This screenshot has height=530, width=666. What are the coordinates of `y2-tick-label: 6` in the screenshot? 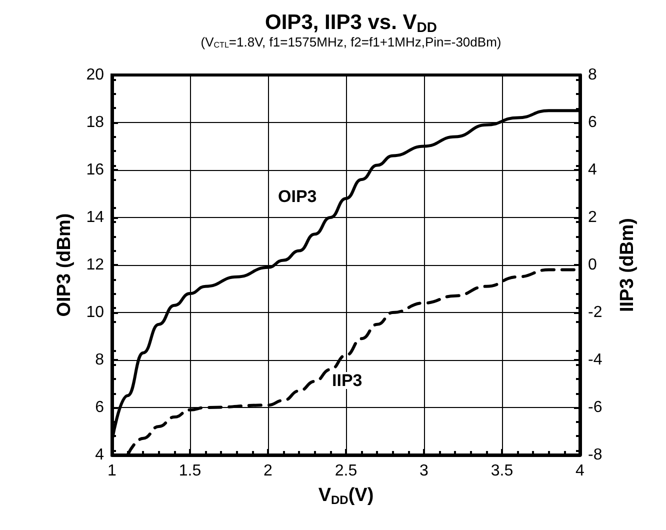 It's located at (592, 122).